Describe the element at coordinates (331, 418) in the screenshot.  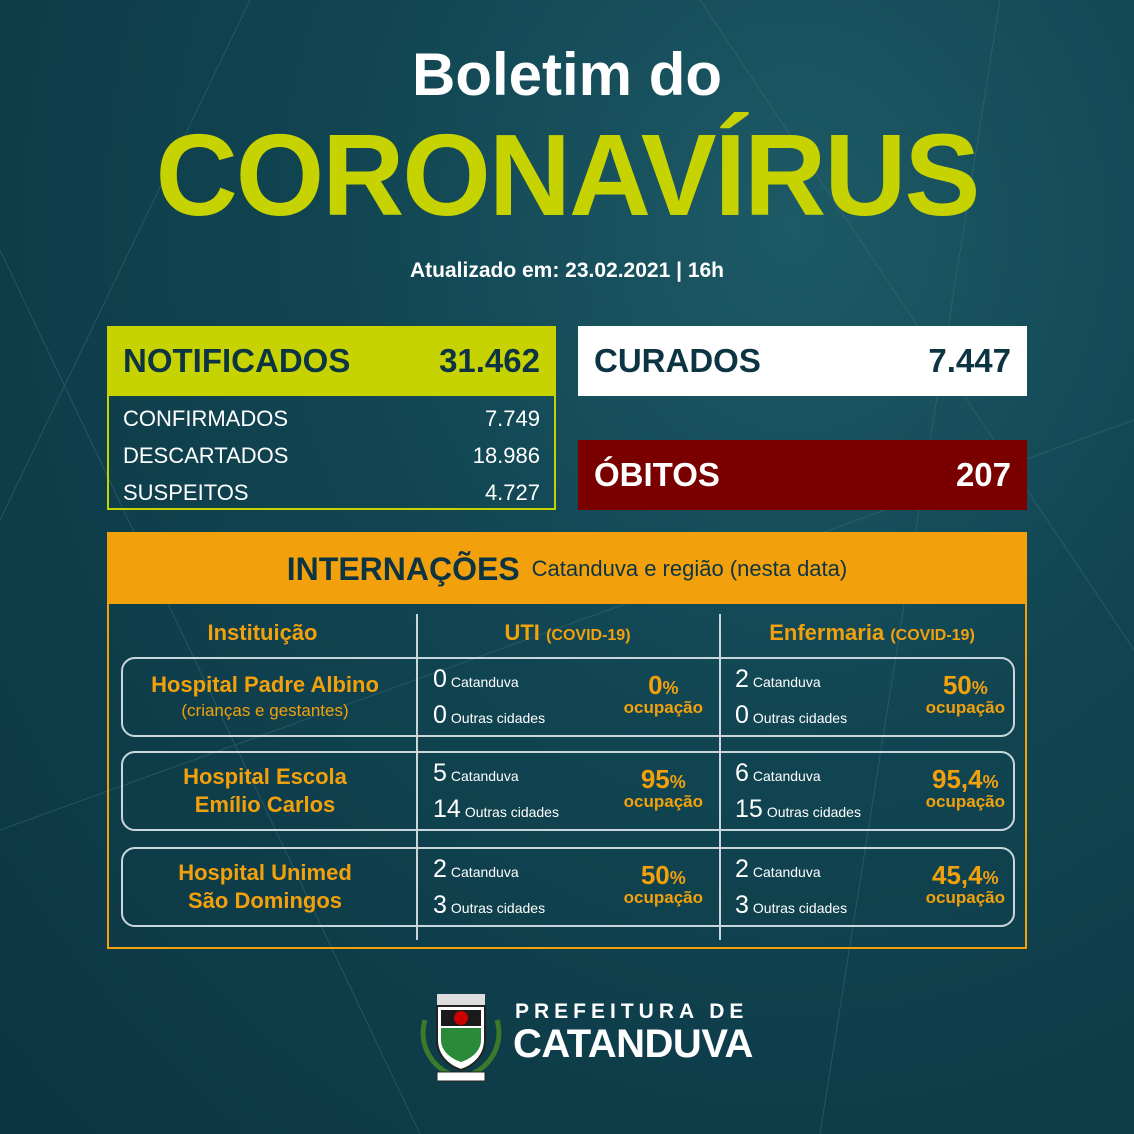
I see `confirmados-row: CONFIRMADOS 7.749` at that location.